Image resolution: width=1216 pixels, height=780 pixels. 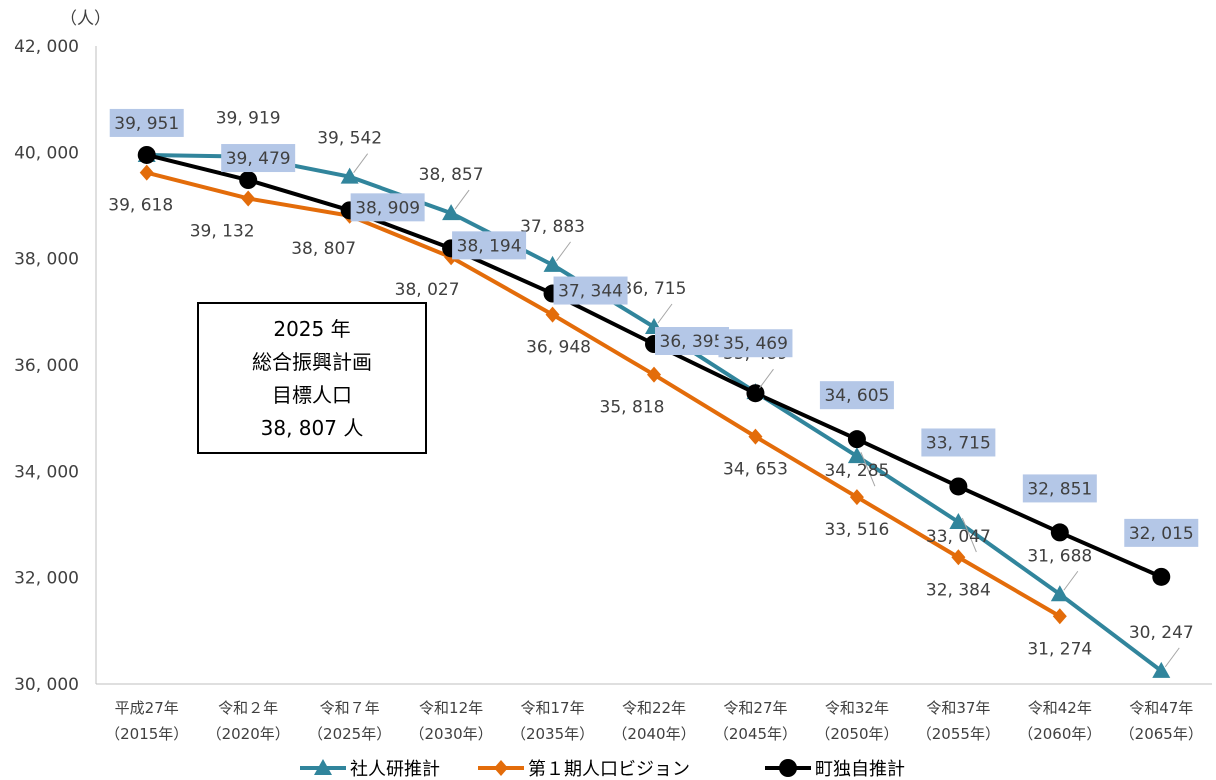 What do you see at coordinates (489, 246) in the screenshot?
I see `label-town: 38, 194` at bounding box center [489, 246].